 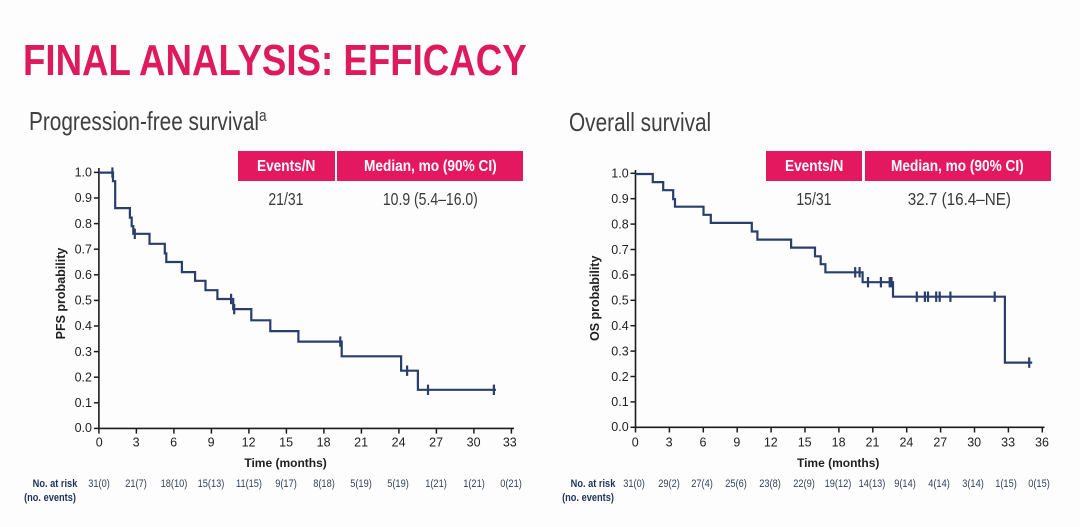 I want to click on svg-text: OS probability, so click(x=595, y=298).